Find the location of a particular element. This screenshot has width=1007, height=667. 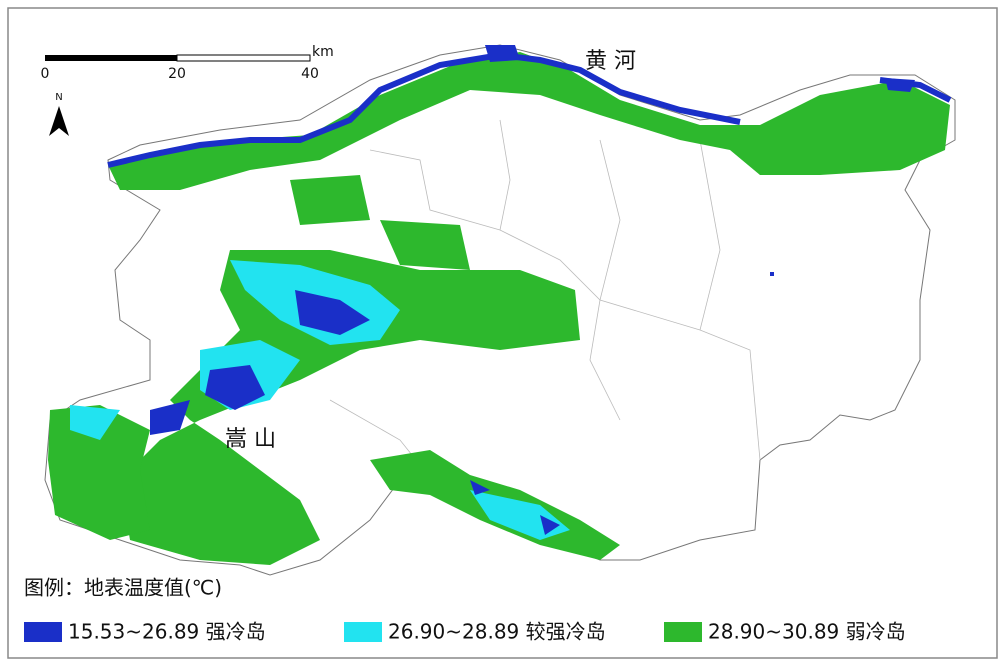

scale-tick-label: 20 is located at coordinates (177, 74).